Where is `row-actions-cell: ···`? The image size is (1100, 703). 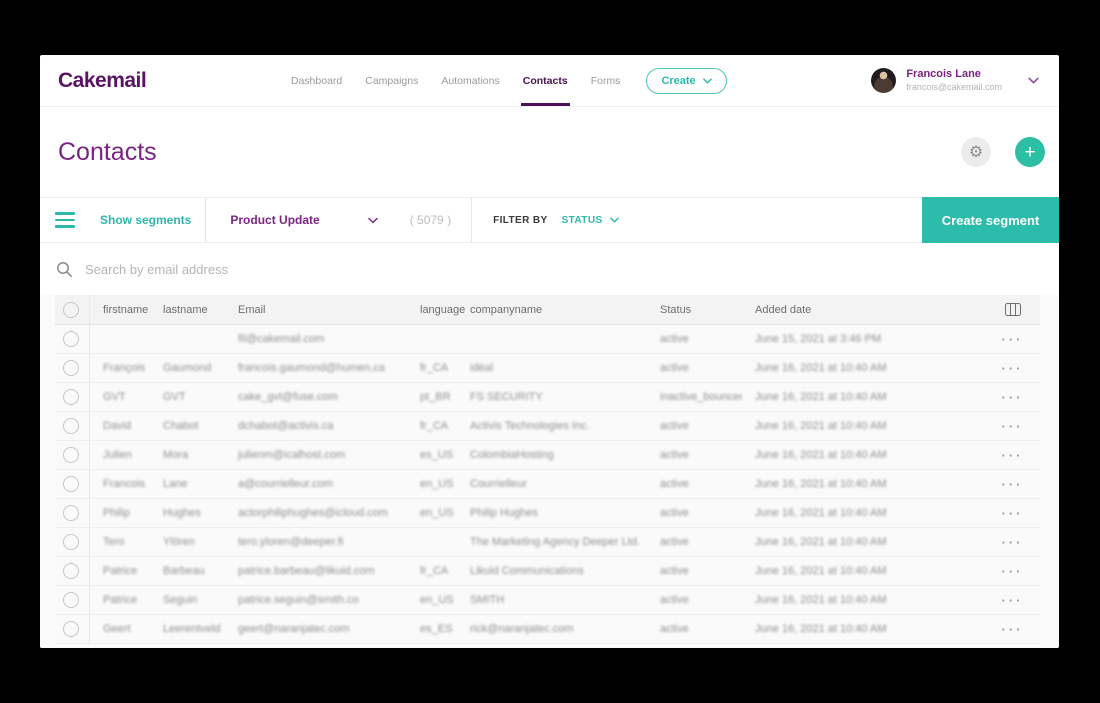 row-actions-cell: ··· is located at coordinates (1012, 426).